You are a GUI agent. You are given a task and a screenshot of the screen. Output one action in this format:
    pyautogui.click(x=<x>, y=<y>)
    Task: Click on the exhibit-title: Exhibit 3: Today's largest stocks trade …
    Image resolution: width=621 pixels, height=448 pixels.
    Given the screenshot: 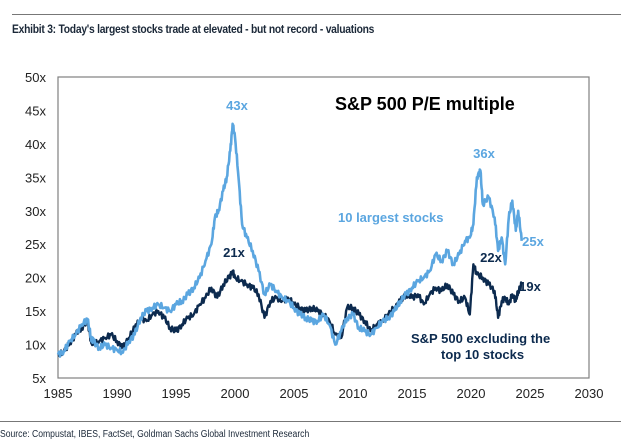 What is the action you would take?
    pyautogui.click(x=193, y=29)
    